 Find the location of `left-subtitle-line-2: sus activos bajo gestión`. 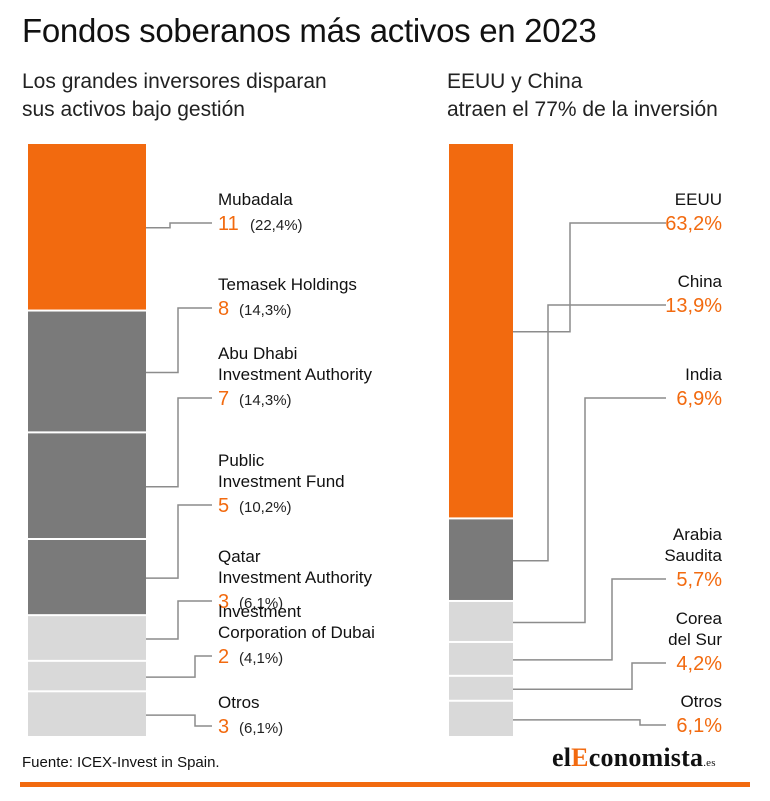

left-subtitle-line-2: sus activos bajo gestión is located at coordinates (133, 109).